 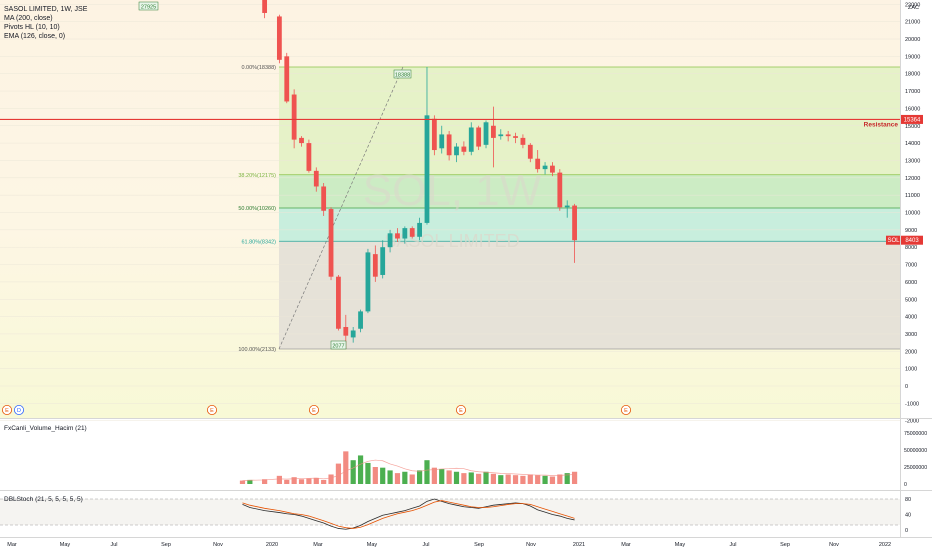 I want to click on price-tick: 18000, so click(x=912, y=75).